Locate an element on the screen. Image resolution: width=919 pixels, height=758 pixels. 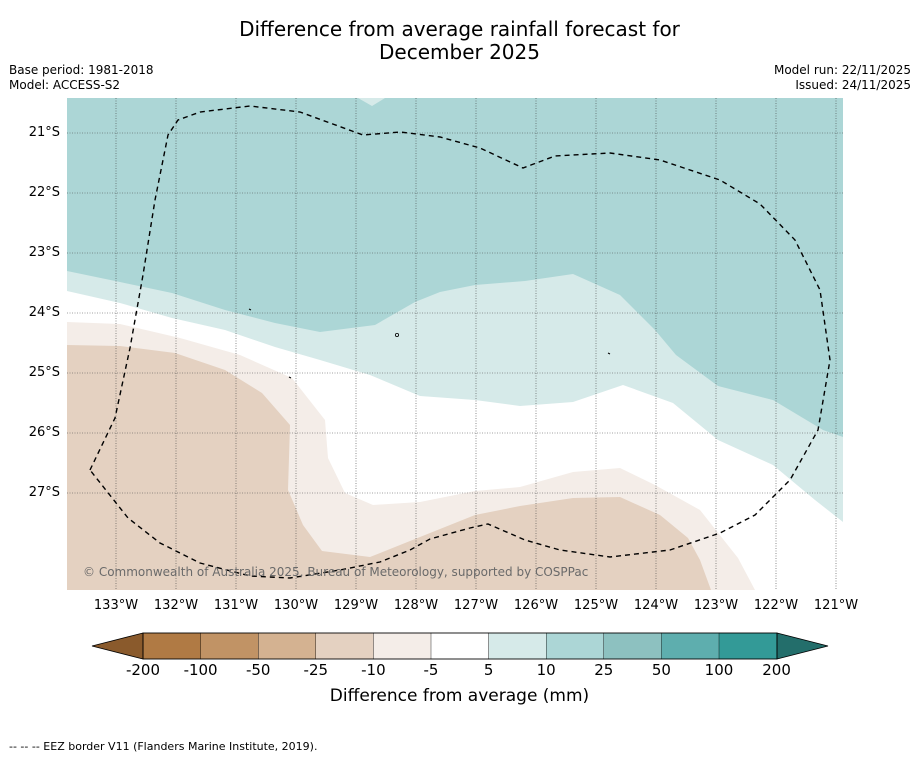
model-run: Model run: 22/11/2025 is located at coordinates (842, 70).